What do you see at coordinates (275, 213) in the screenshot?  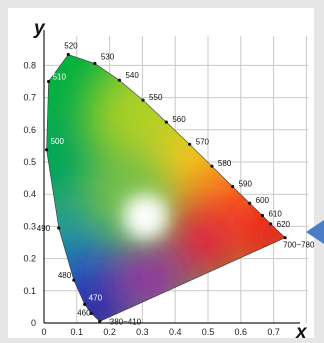 I see `wavelength-label: 610` at bounding box center [275, 213].